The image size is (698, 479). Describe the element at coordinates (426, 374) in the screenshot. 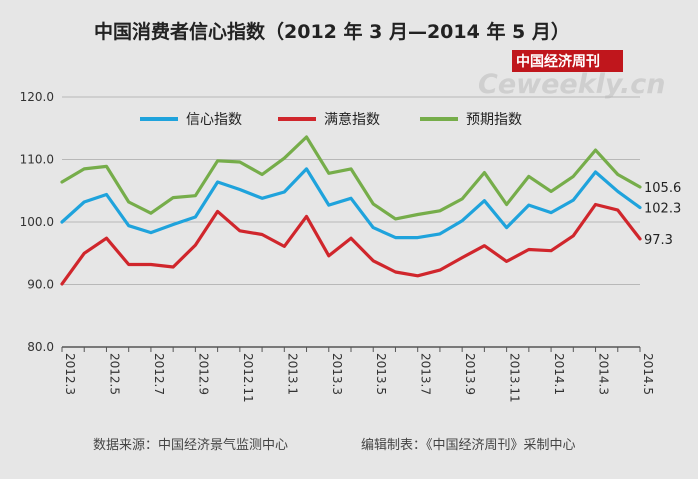

I see `x-tick-label: 2013.7` at that location.